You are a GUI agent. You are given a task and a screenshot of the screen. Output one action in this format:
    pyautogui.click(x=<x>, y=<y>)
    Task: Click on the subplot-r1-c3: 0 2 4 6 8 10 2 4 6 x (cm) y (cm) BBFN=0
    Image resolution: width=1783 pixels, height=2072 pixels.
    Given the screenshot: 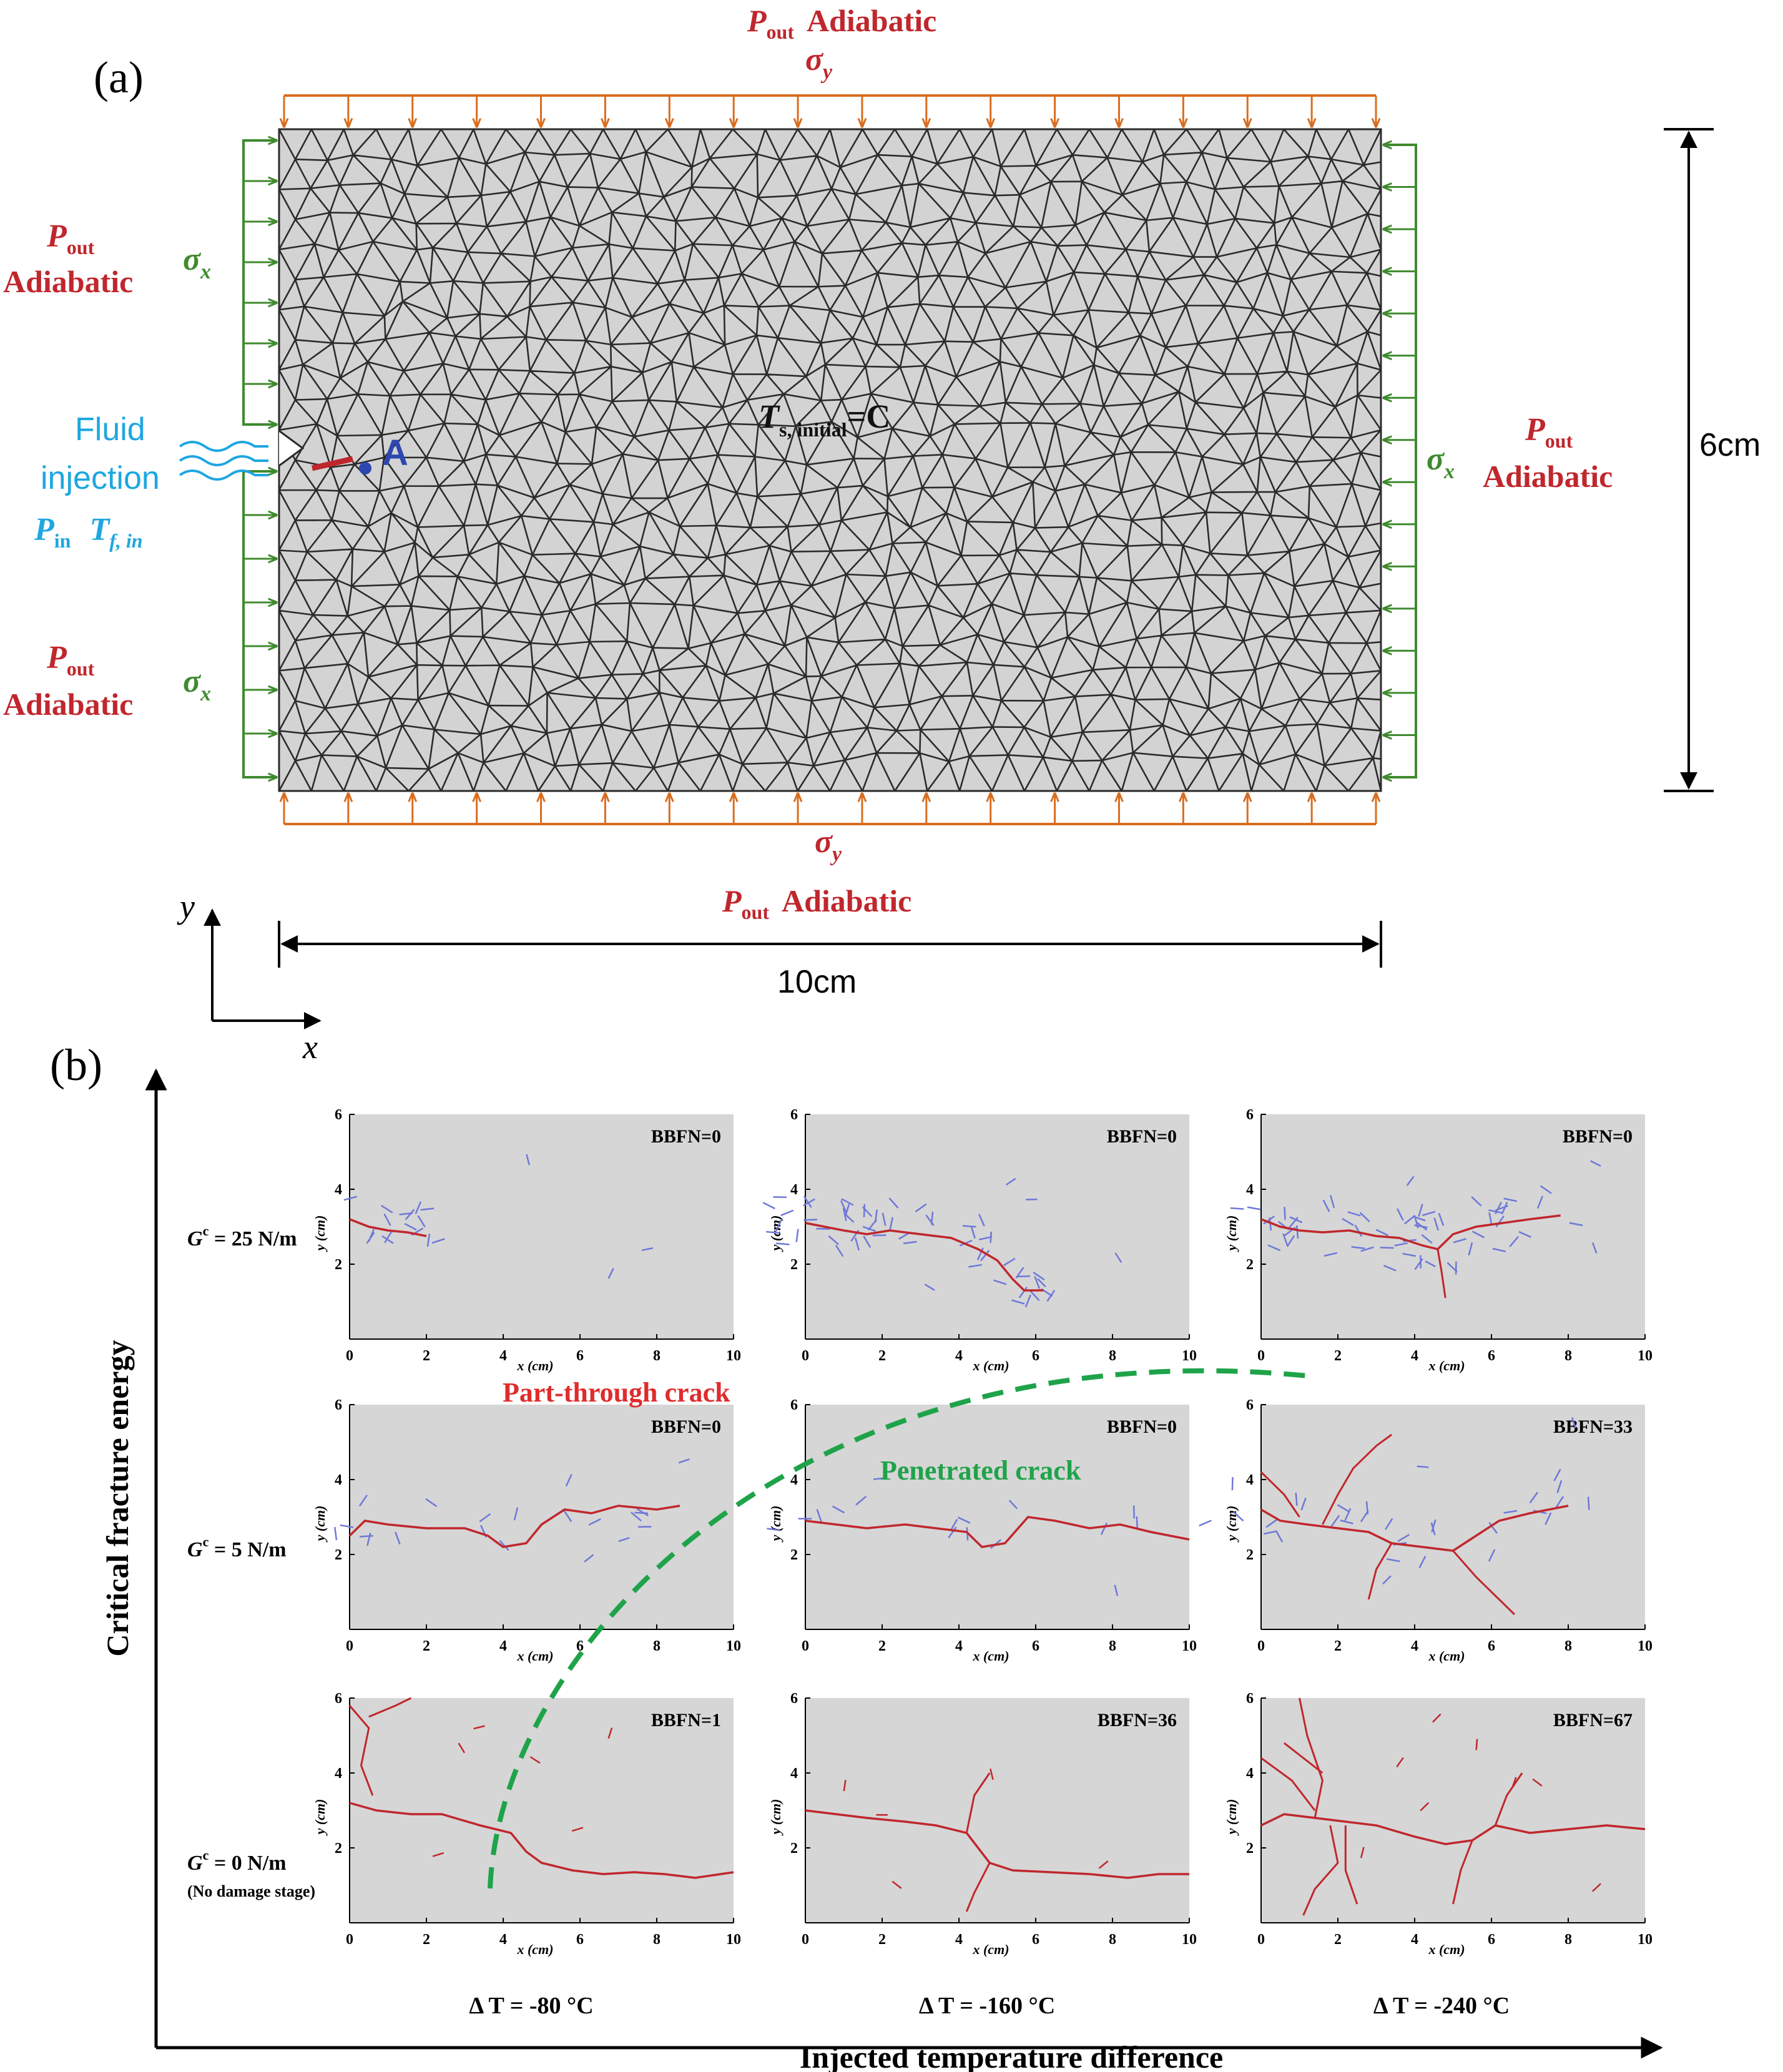 What is the action you would take?
    pyautogui.click(x=1438, y=1240)
    